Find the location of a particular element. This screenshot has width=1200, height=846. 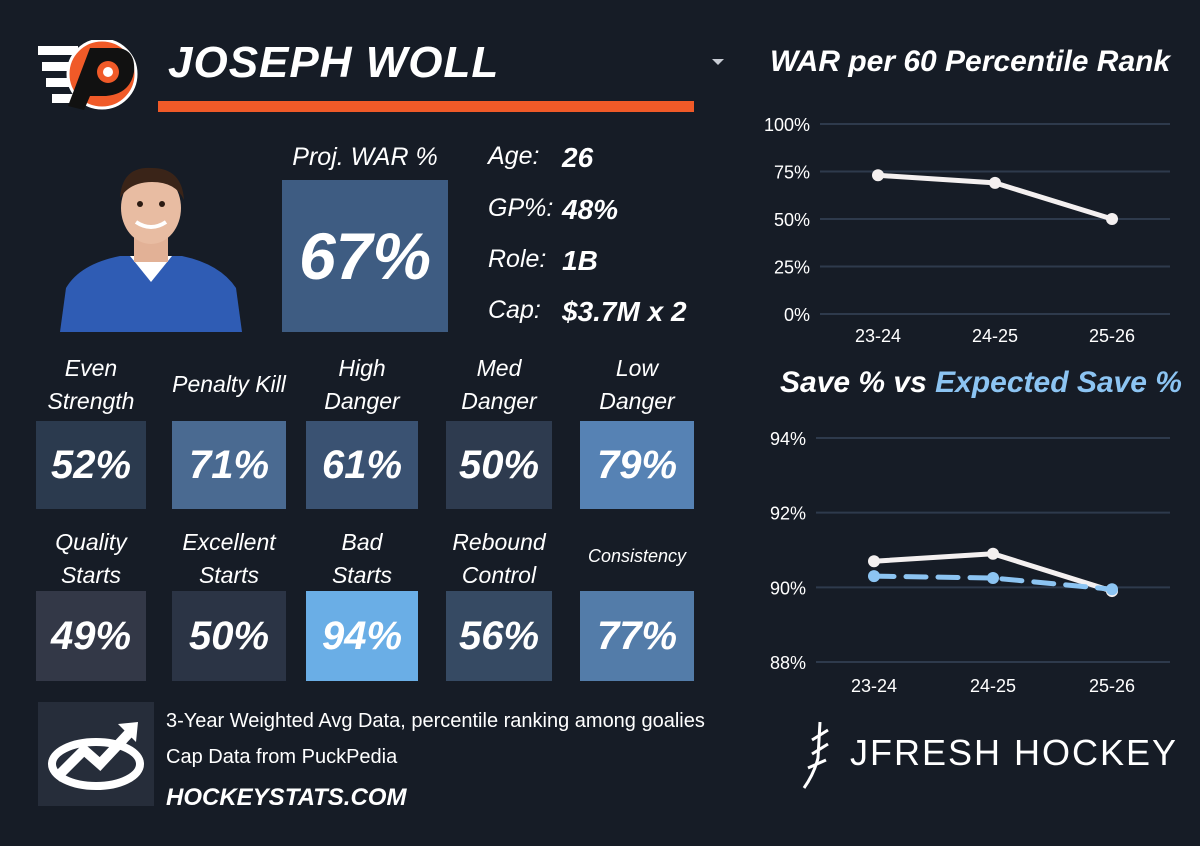

brand-name: JFRESH HOCKEY is located at coordinates (1014, 752).